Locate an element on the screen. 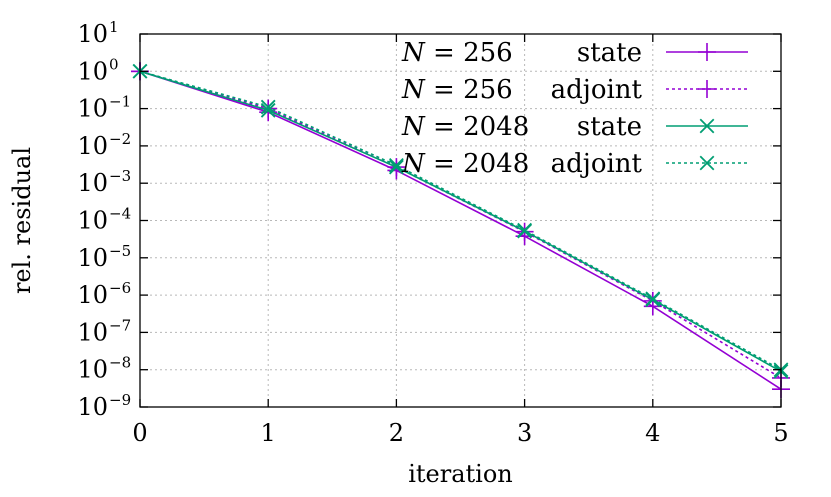 The height and width of the screenshot is (497, 831). legend-entry: N = 2048 adjoint is located at coordinates (574, 164).